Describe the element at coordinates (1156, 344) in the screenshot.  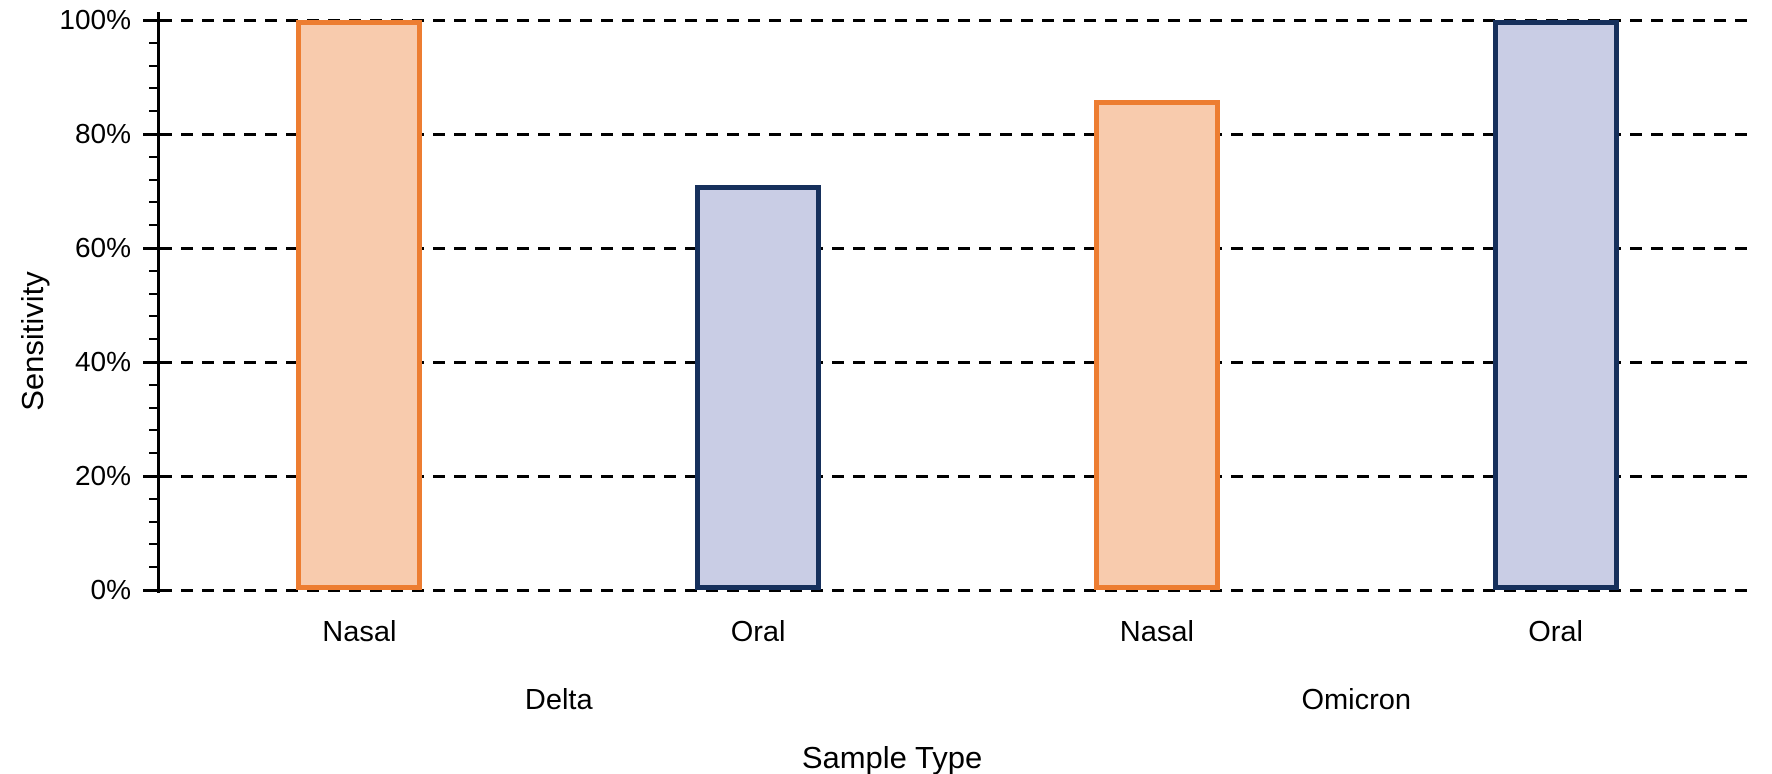
I see `bar-omicron-nasal` at that location.